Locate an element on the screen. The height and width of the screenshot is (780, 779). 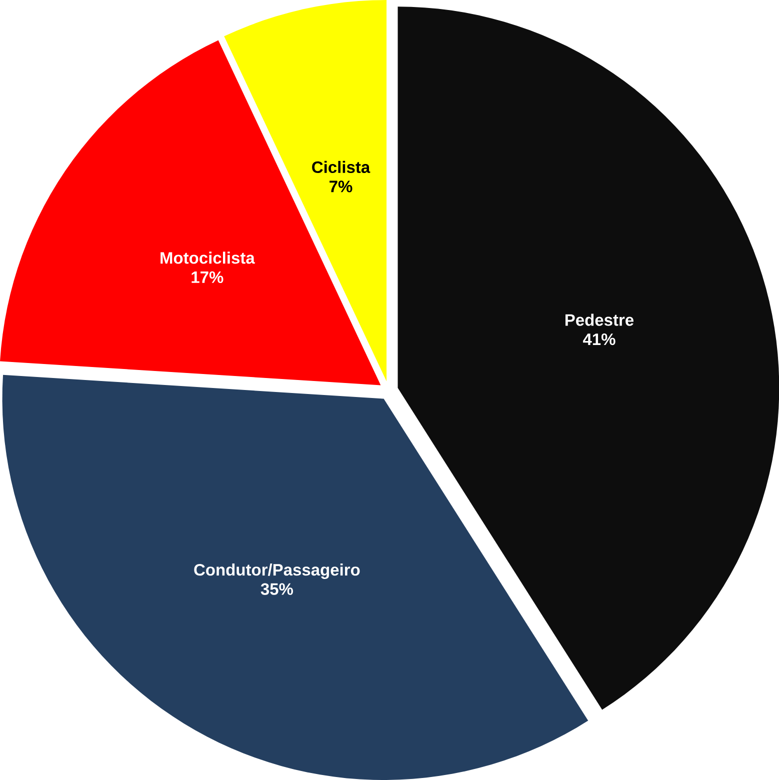
slice-label: Ciclista is located at coordinates (341, 167).